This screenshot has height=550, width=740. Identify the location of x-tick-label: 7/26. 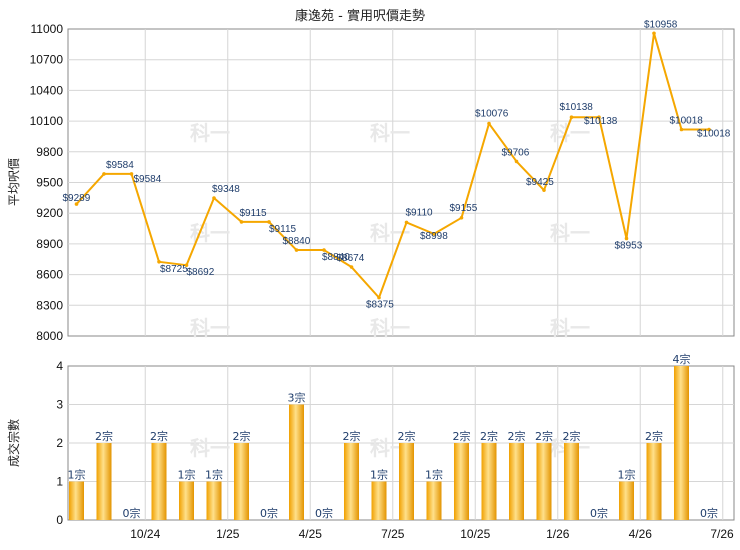
(722, 534).